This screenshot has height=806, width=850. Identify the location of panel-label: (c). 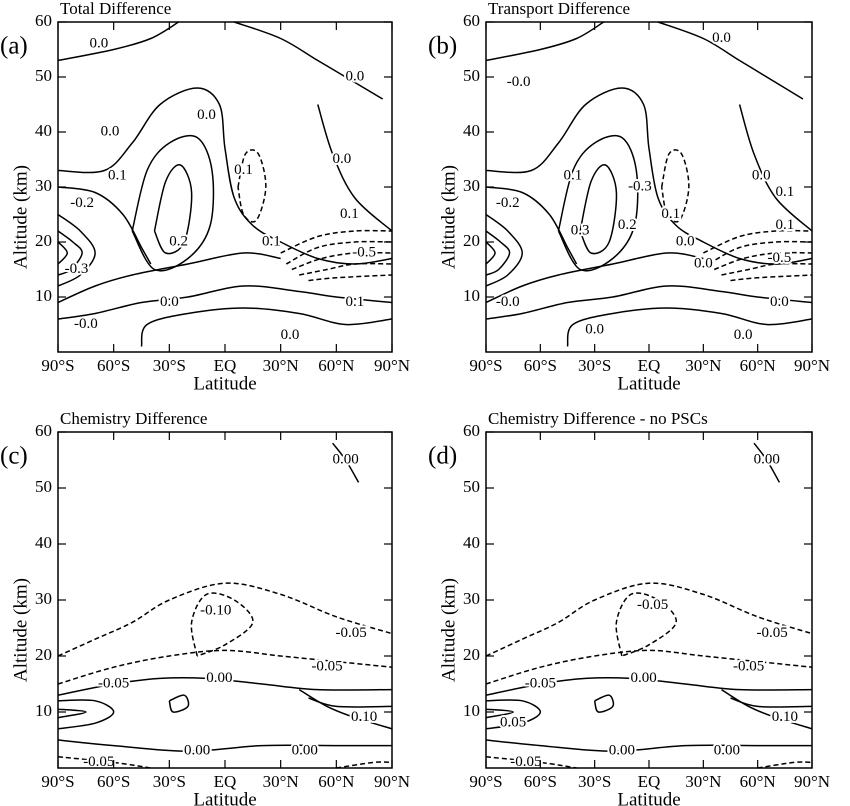
(14, 456).